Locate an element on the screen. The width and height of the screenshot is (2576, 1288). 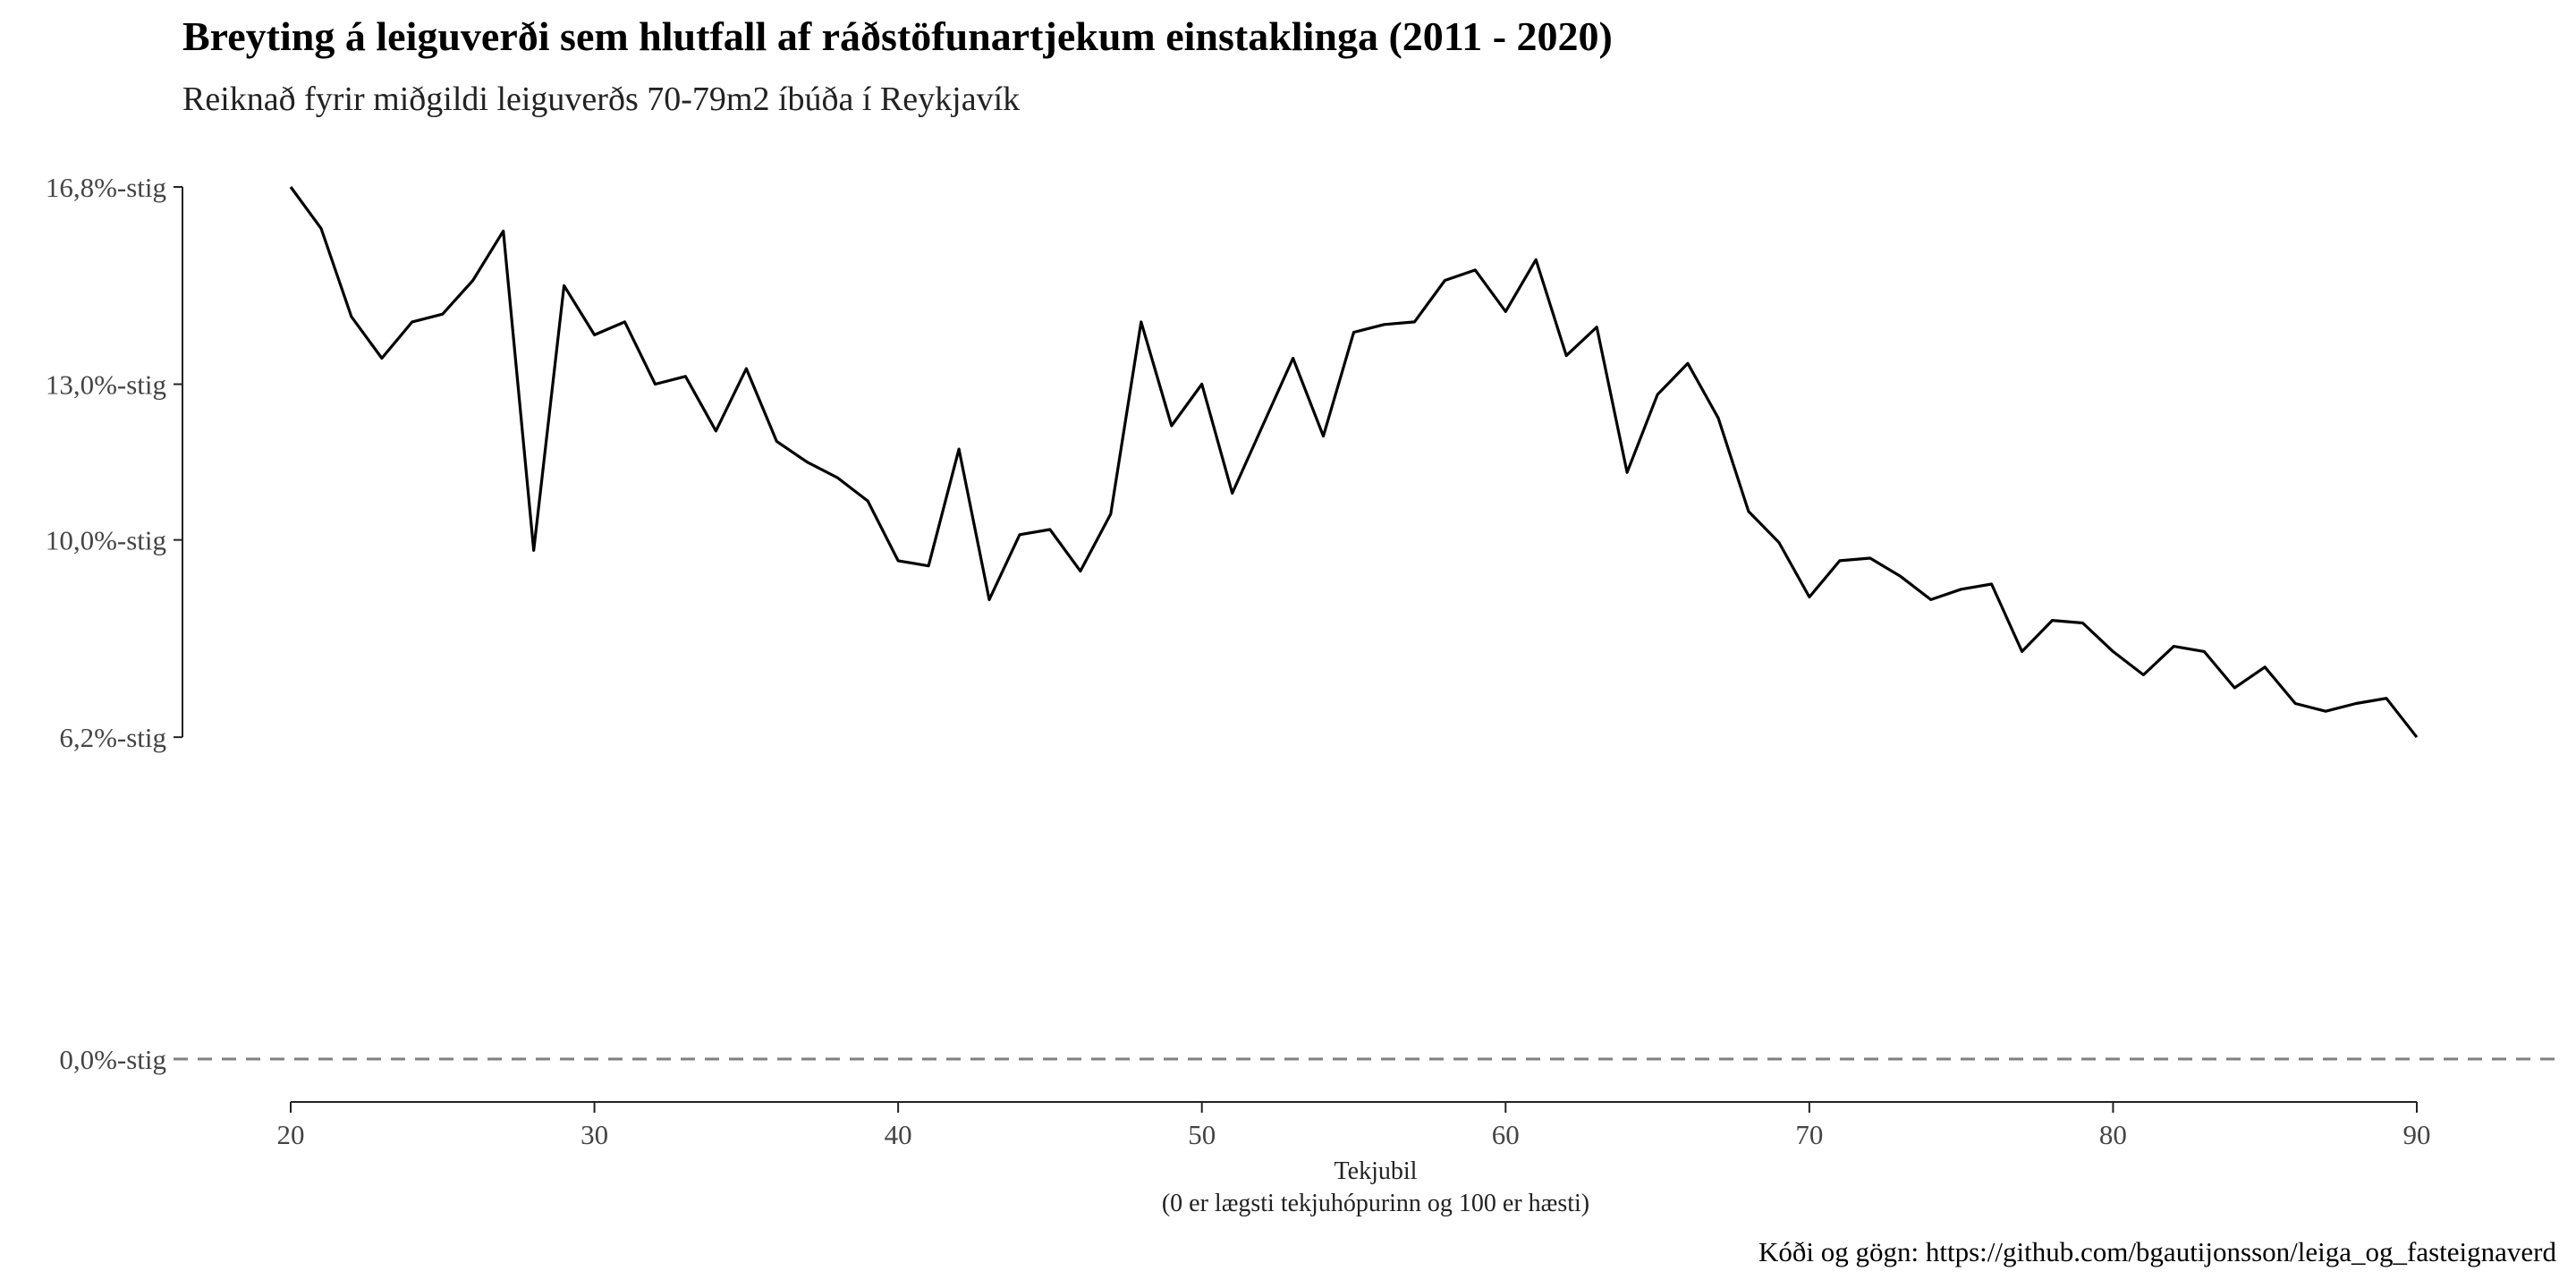
x-tick-label: 80 is located at coordinates (2113, 1134).